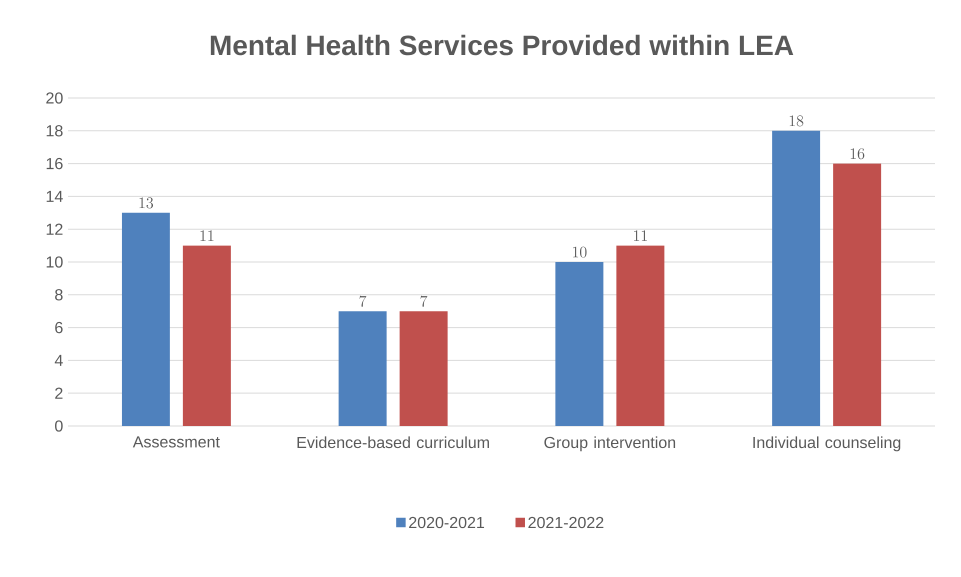 This screenshot has width=961, height=577. Describe the element at coordinates (54, 196) in the screenshot. I see `y-tick-label: 14` at that location.